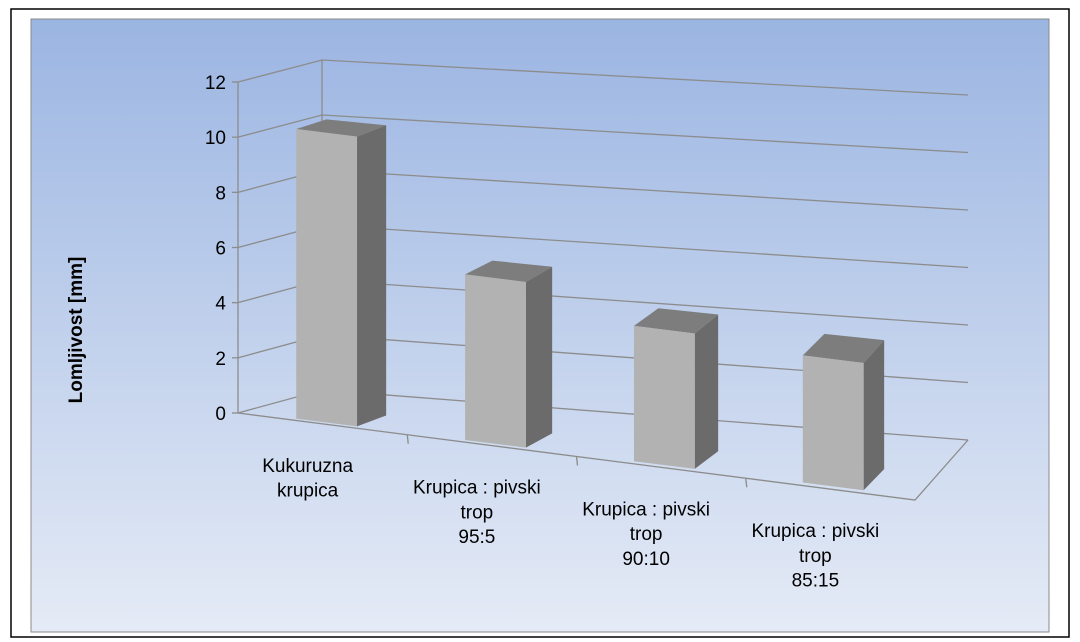 The height and width of the screenshot is (642, 1080). Describe the element at coordinates (646, 534) in the screenshot. I see `x-tick-label: Krupica : pivski trop 90:10` at that location.